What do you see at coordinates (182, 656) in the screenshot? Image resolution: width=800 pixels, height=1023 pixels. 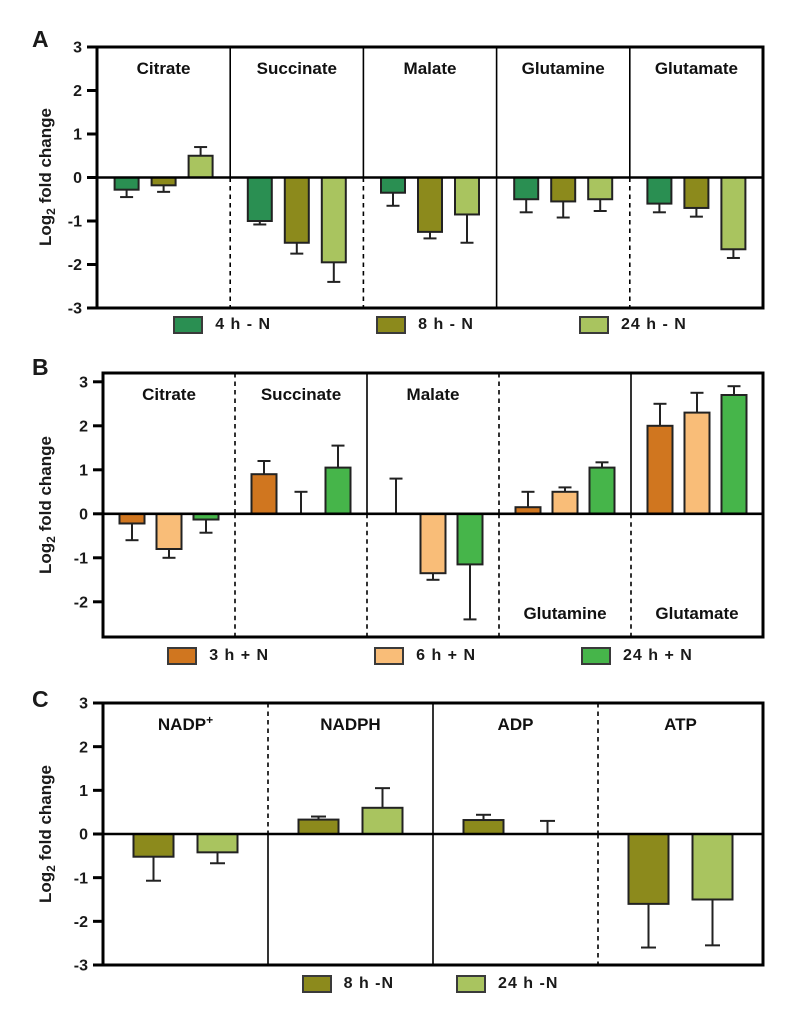 I see `legend-swatch-3h-plus-n` at bounding box center [182, 656].